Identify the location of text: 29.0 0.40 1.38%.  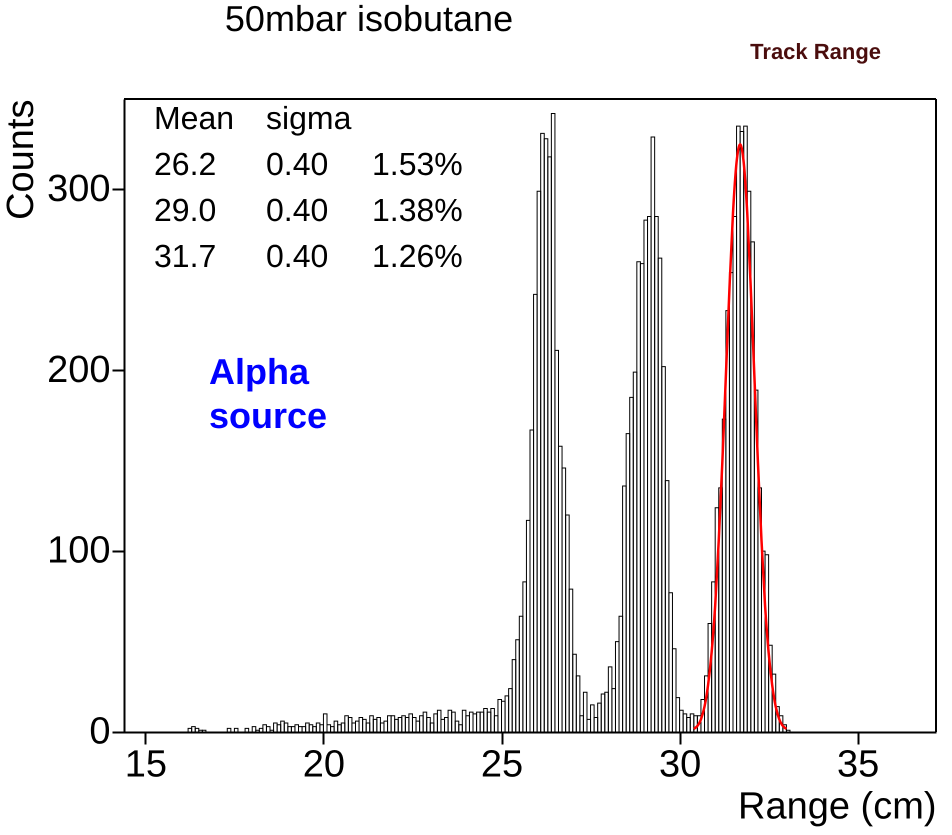
(308, 210).